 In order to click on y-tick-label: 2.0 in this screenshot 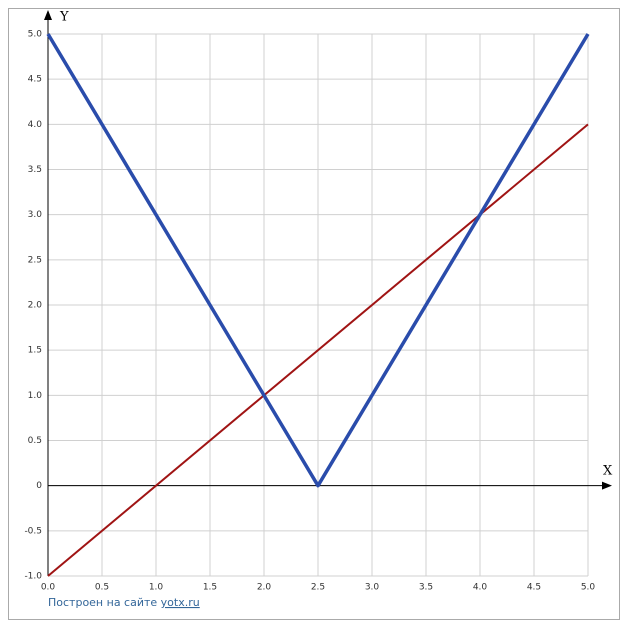, I will do `click(35, 306)`.